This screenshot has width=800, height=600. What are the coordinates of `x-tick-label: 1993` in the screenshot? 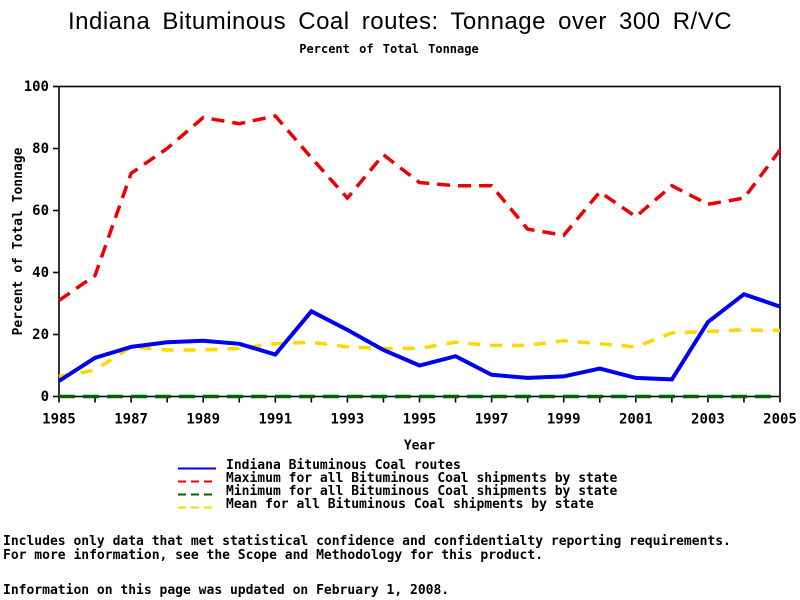 It's located at (348, 420).